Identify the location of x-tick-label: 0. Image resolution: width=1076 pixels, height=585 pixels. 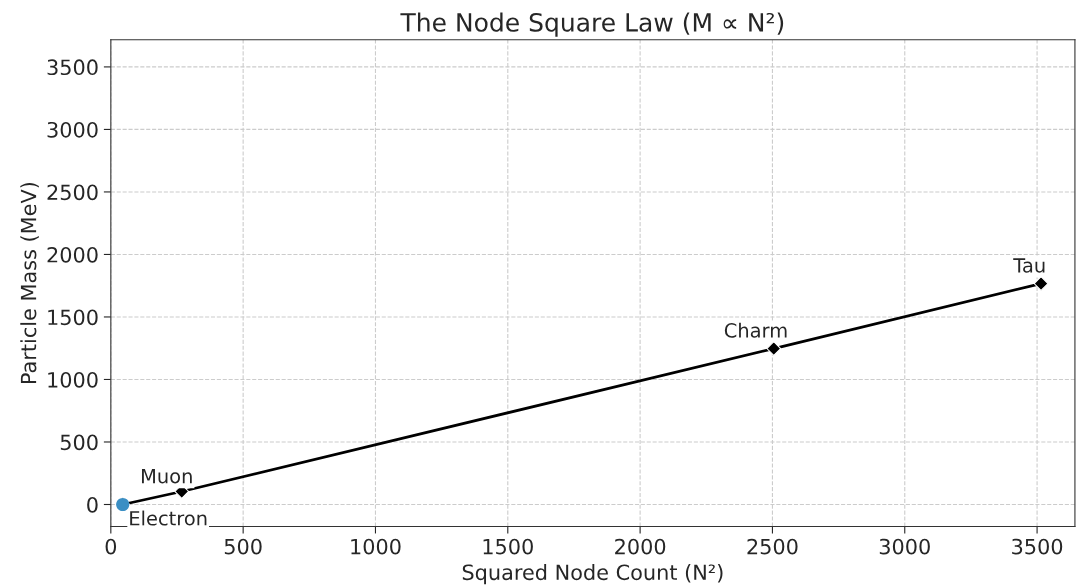
(111, 546).